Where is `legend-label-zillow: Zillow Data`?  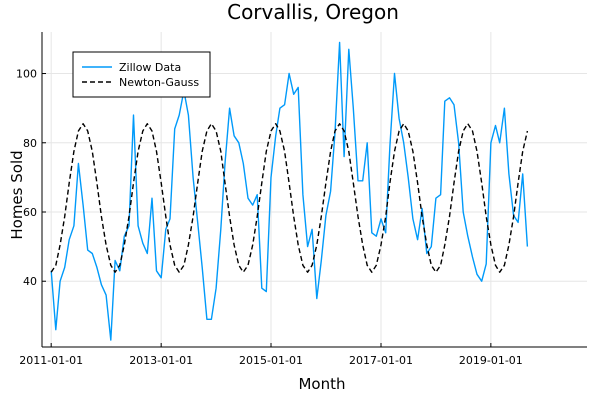
legend-label-zillow: Zillow Data is located at coordinates (150, 67).